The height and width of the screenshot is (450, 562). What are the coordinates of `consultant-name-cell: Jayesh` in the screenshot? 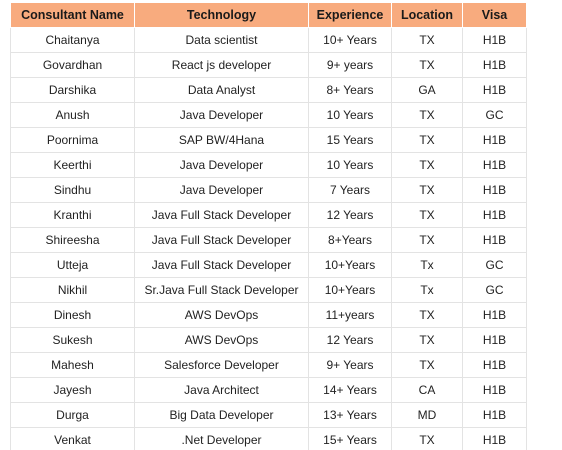 It's located at (72, 390).